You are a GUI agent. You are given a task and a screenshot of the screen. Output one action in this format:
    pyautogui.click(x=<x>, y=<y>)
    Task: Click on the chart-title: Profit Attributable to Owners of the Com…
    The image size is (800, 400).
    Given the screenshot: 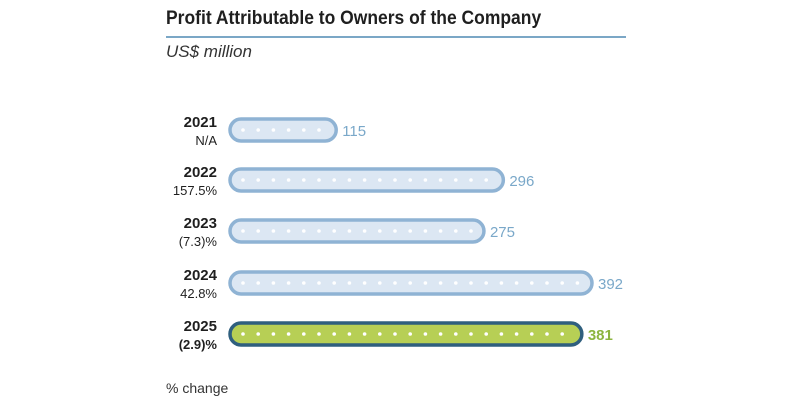 What is the action you would take?
    pyautogui.click(x=354, y=18)
    